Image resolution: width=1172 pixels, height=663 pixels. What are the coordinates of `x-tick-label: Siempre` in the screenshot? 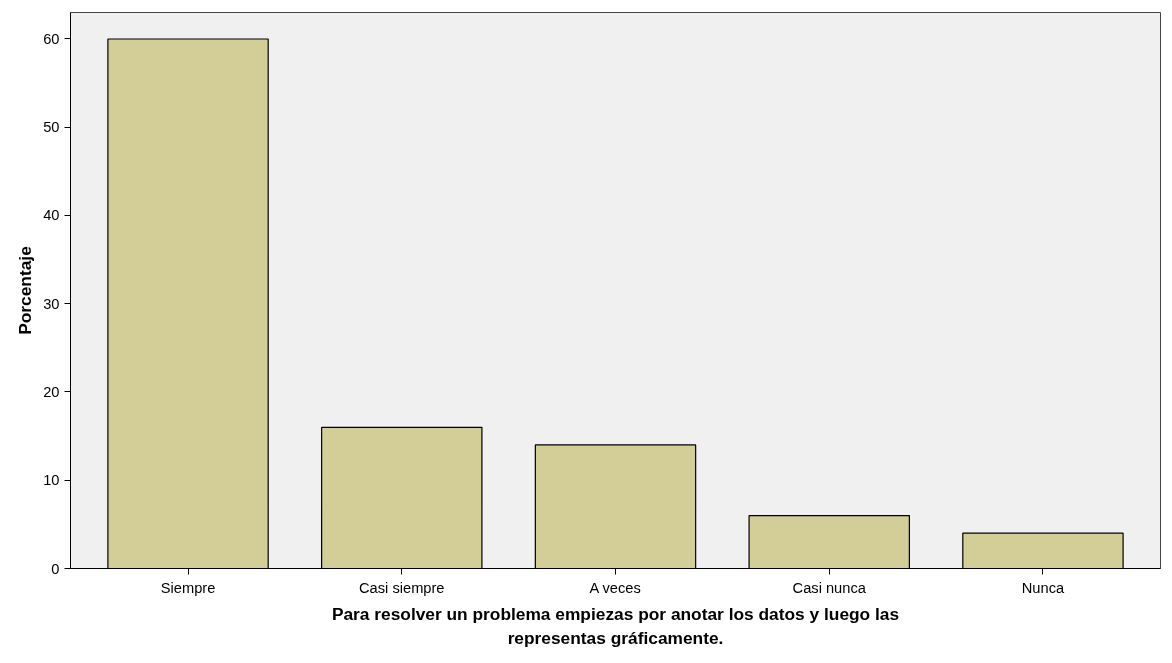 It's located at (188, 587).